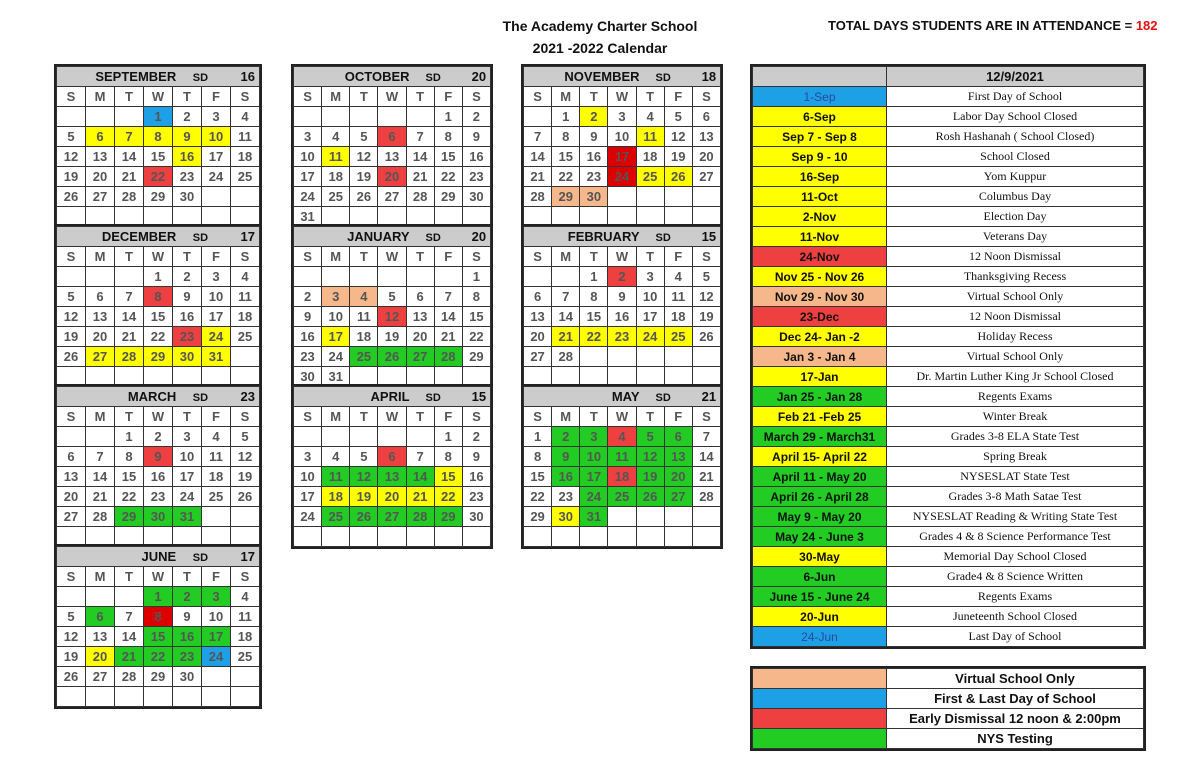  Describe the element at coordinates (566, 256) in the screenshot. I see `weekday-header: M` at that location.